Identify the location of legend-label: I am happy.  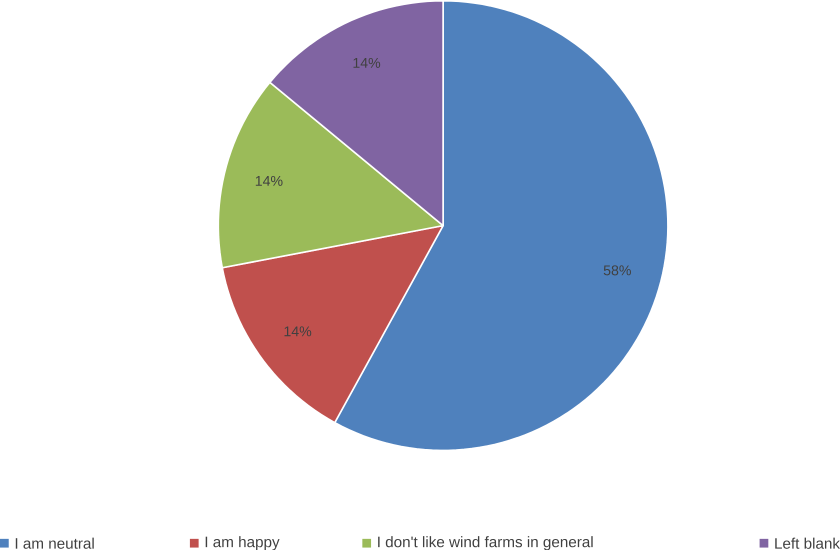
(243, 543).